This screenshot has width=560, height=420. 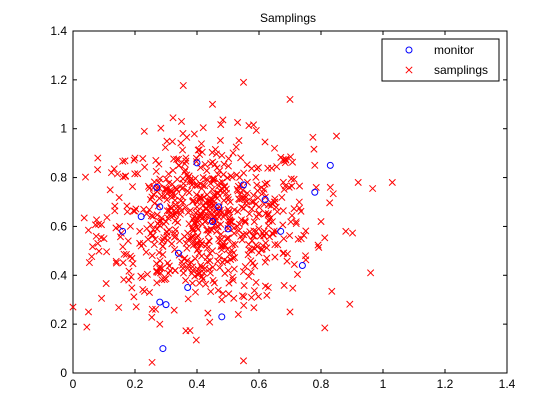 I want to click on legend-label: samplings, so click(x=461, y=70).